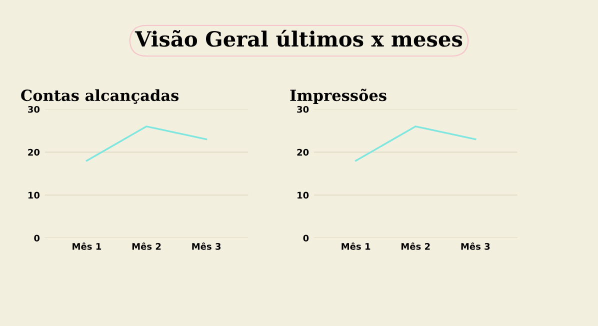 The width and height of the screenshot is (598, 326). I want to click on chart-title: Contas alcançadas, so click(100, 96).